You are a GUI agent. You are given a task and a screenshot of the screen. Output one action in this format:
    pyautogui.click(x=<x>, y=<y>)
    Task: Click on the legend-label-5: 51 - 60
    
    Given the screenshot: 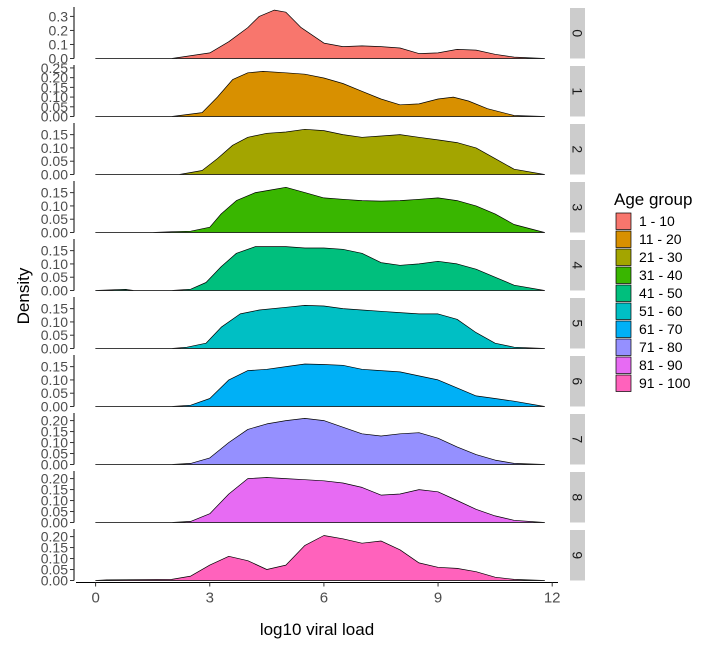 What is the action you would take?
    pyautogui.click(x=661, y=311)
    